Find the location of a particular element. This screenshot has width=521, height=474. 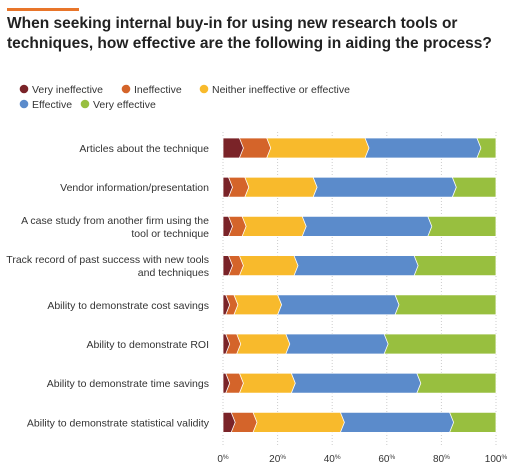

bar-segment-row2-series3 is located at coordinates (367, 226).